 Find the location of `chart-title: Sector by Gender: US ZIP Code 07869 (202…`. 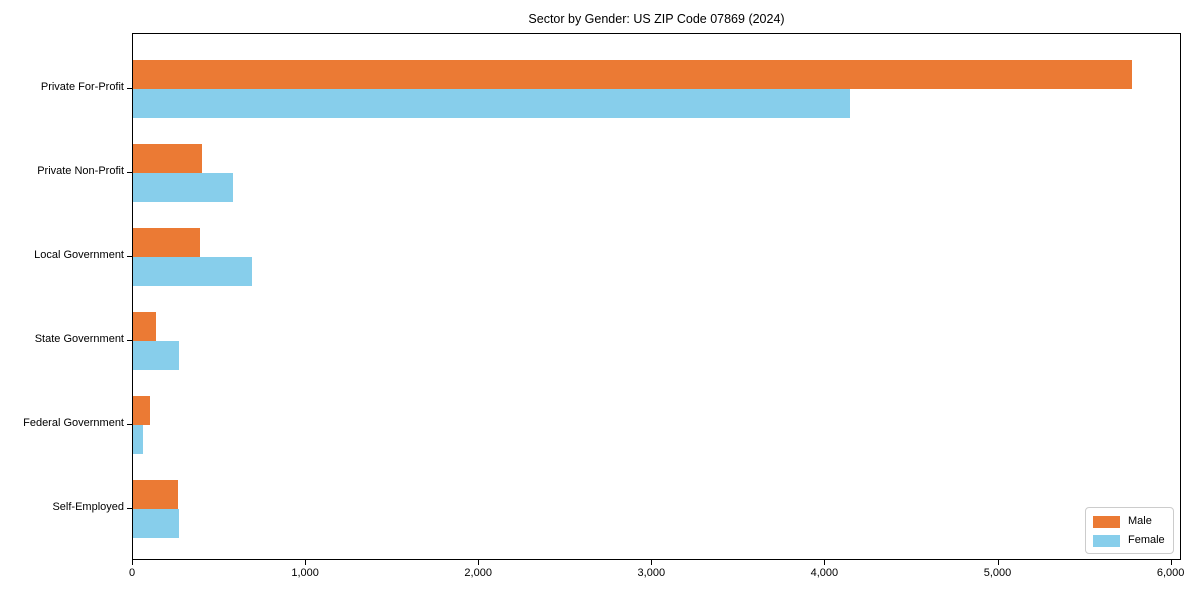

chart-title: Sector by Gender: US ZIP Code 07869 (202… is located at coordinates (656, 19).